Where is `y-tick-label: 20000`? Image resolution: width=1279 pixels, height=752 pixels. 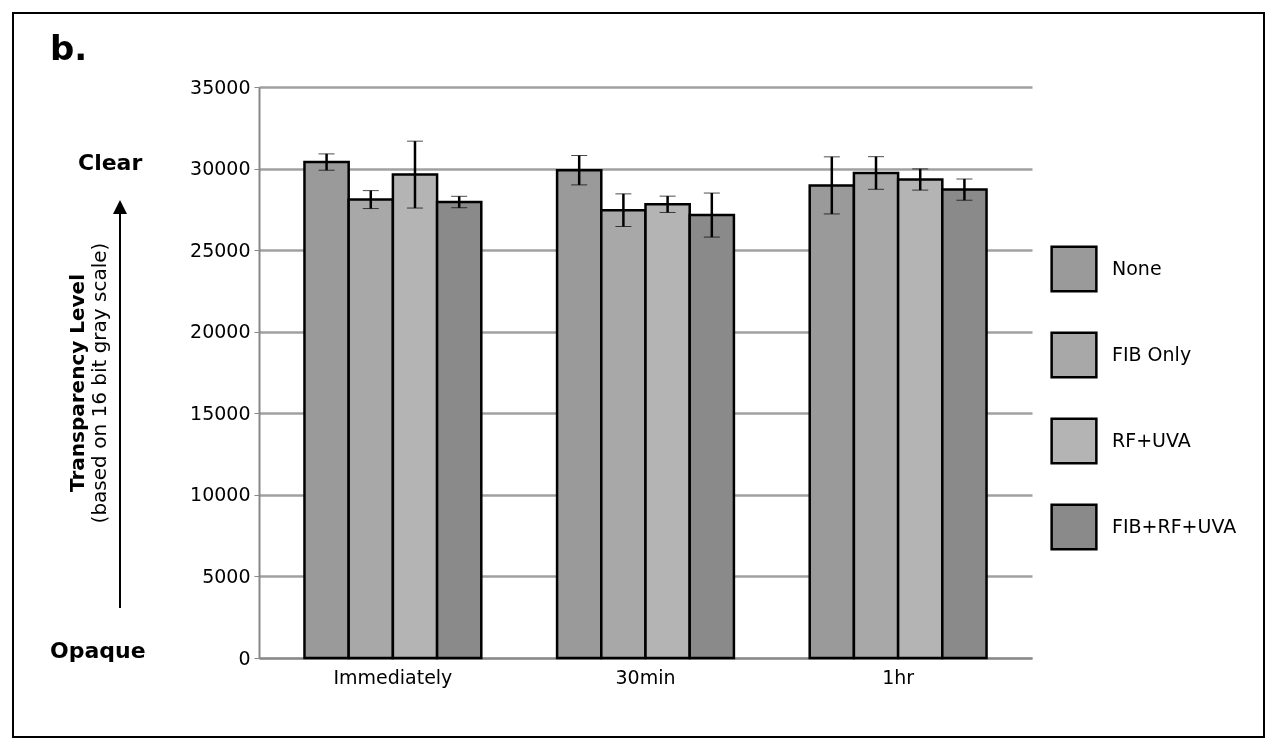
y-tick-label: 20000 is located at coordinates (220, 331).